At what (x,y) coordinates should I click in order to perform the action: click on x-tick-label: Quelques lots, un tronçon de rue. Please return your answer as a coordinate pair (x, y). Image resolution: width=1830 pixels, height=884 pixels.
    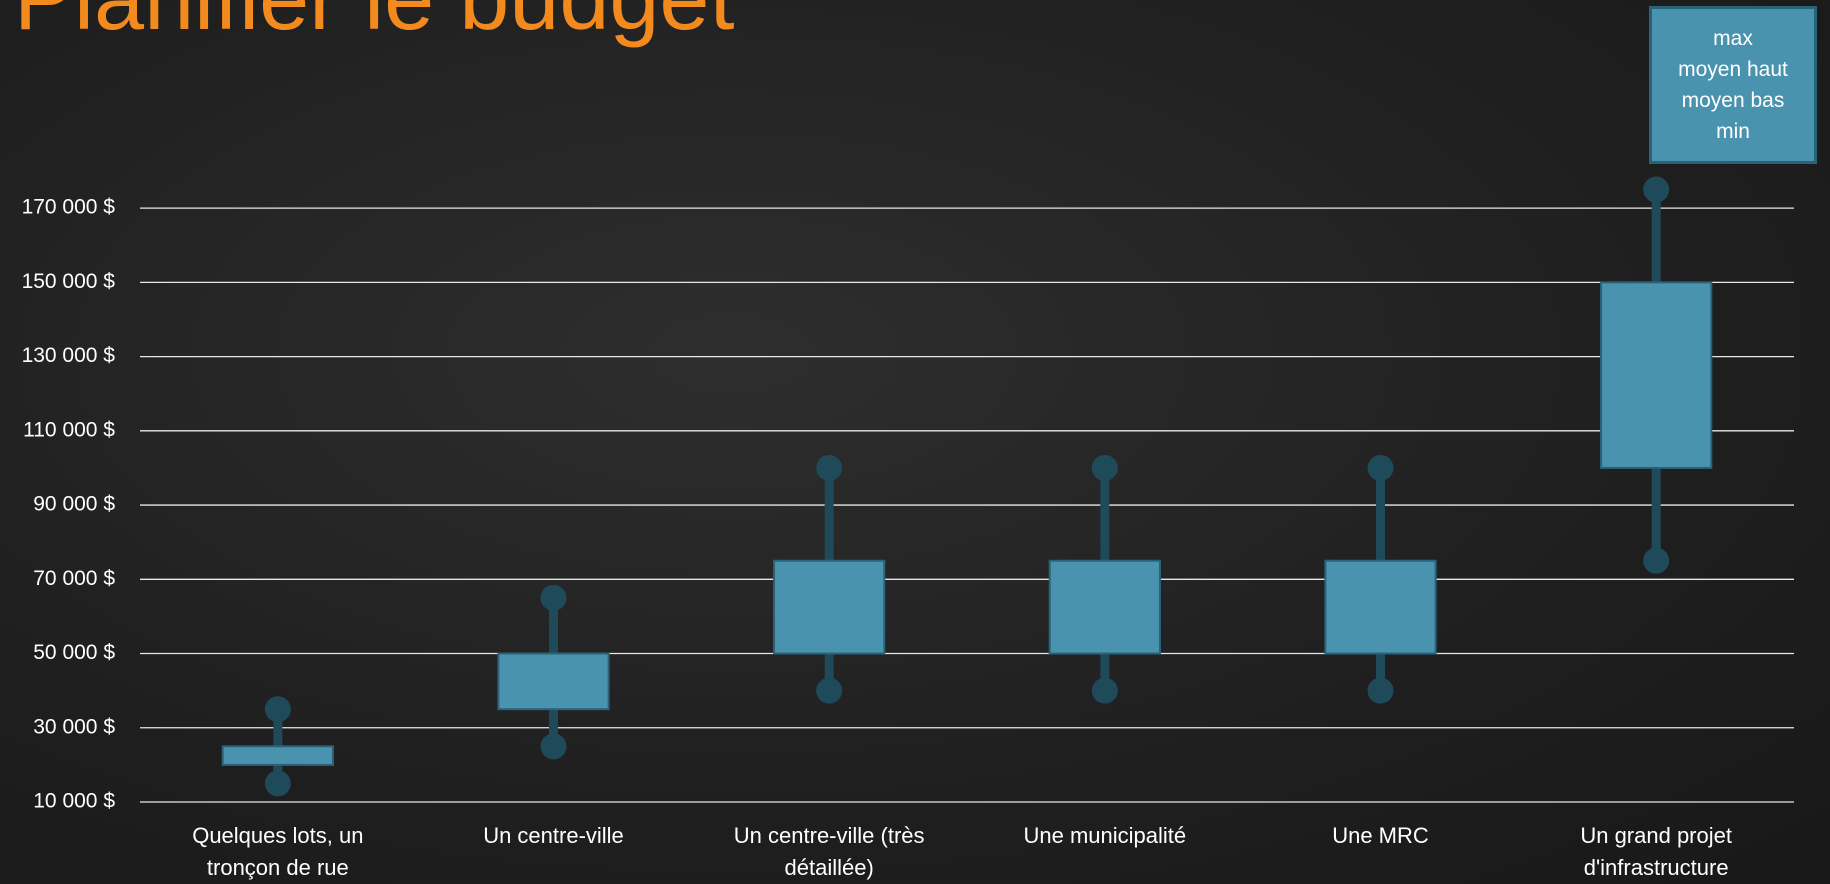
    Looking at the image, I should click on (278, 851).